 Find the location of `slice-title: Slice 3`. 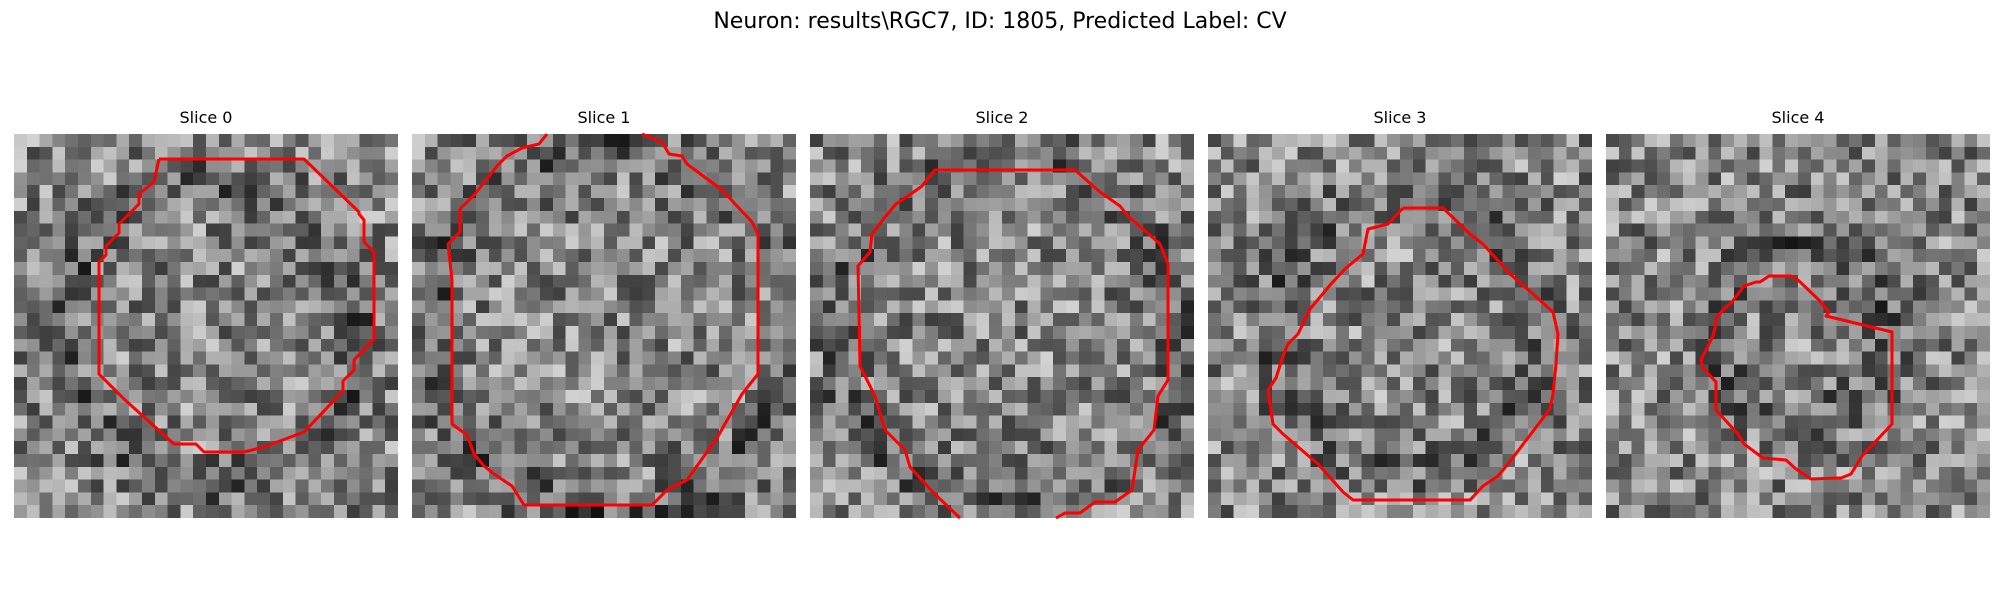

slice-title: Slice 3 is located at coordinates (1400, 117).